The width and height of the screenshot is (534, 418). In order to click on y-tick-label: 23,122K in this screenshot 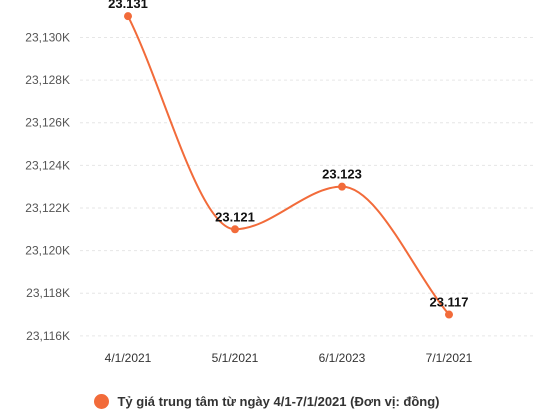, I will do `click(47, 208)`.